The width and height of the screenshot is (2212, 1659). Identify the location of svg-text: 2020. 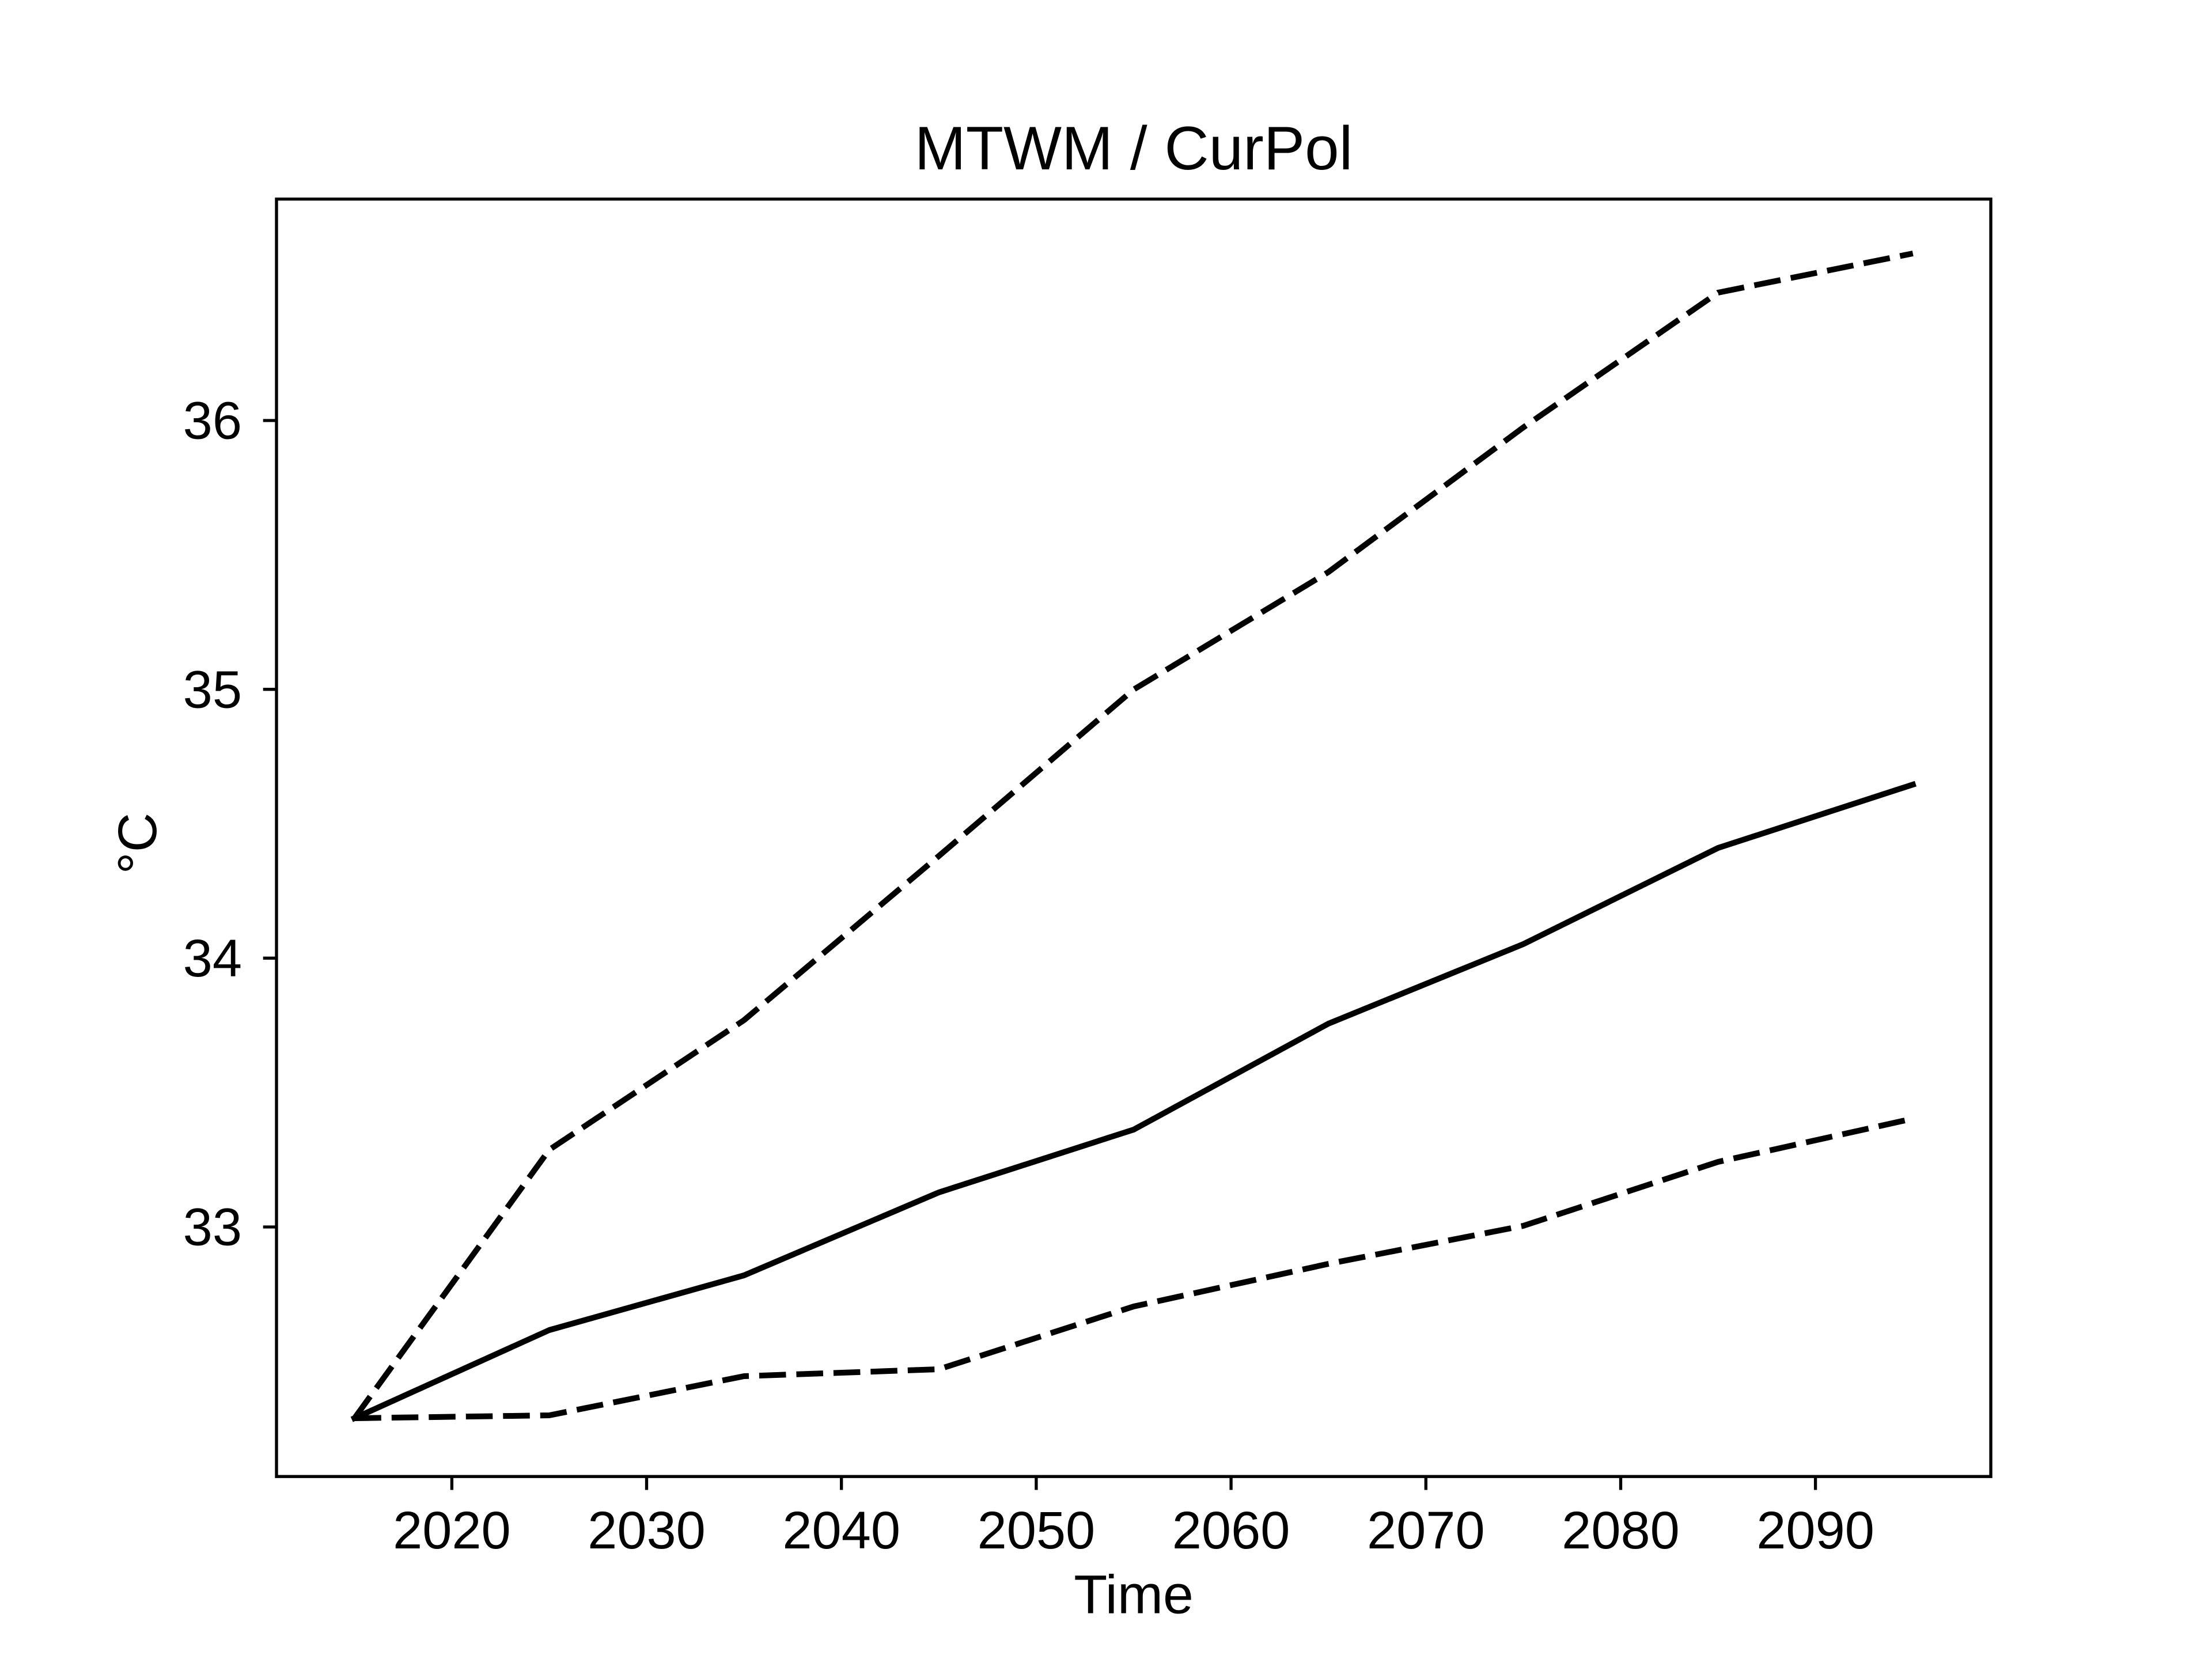
(452, 1530).